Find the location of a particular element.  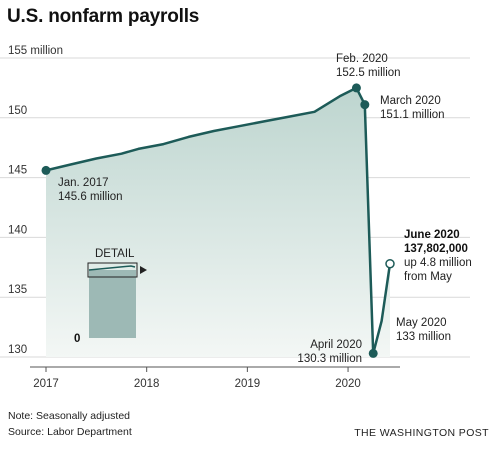

x-tick-label: 2019 is located at coordinates (248, 384).